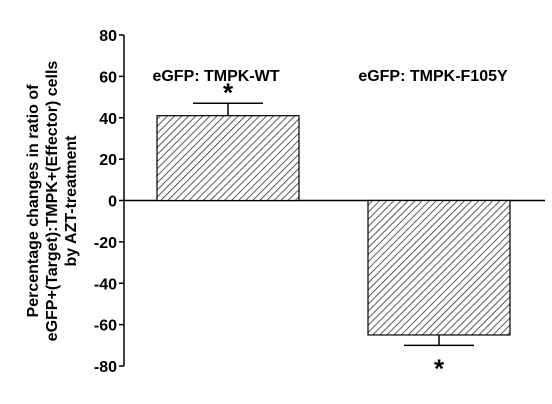  I want to click on y-tick-label: 60, so click(108, 77).